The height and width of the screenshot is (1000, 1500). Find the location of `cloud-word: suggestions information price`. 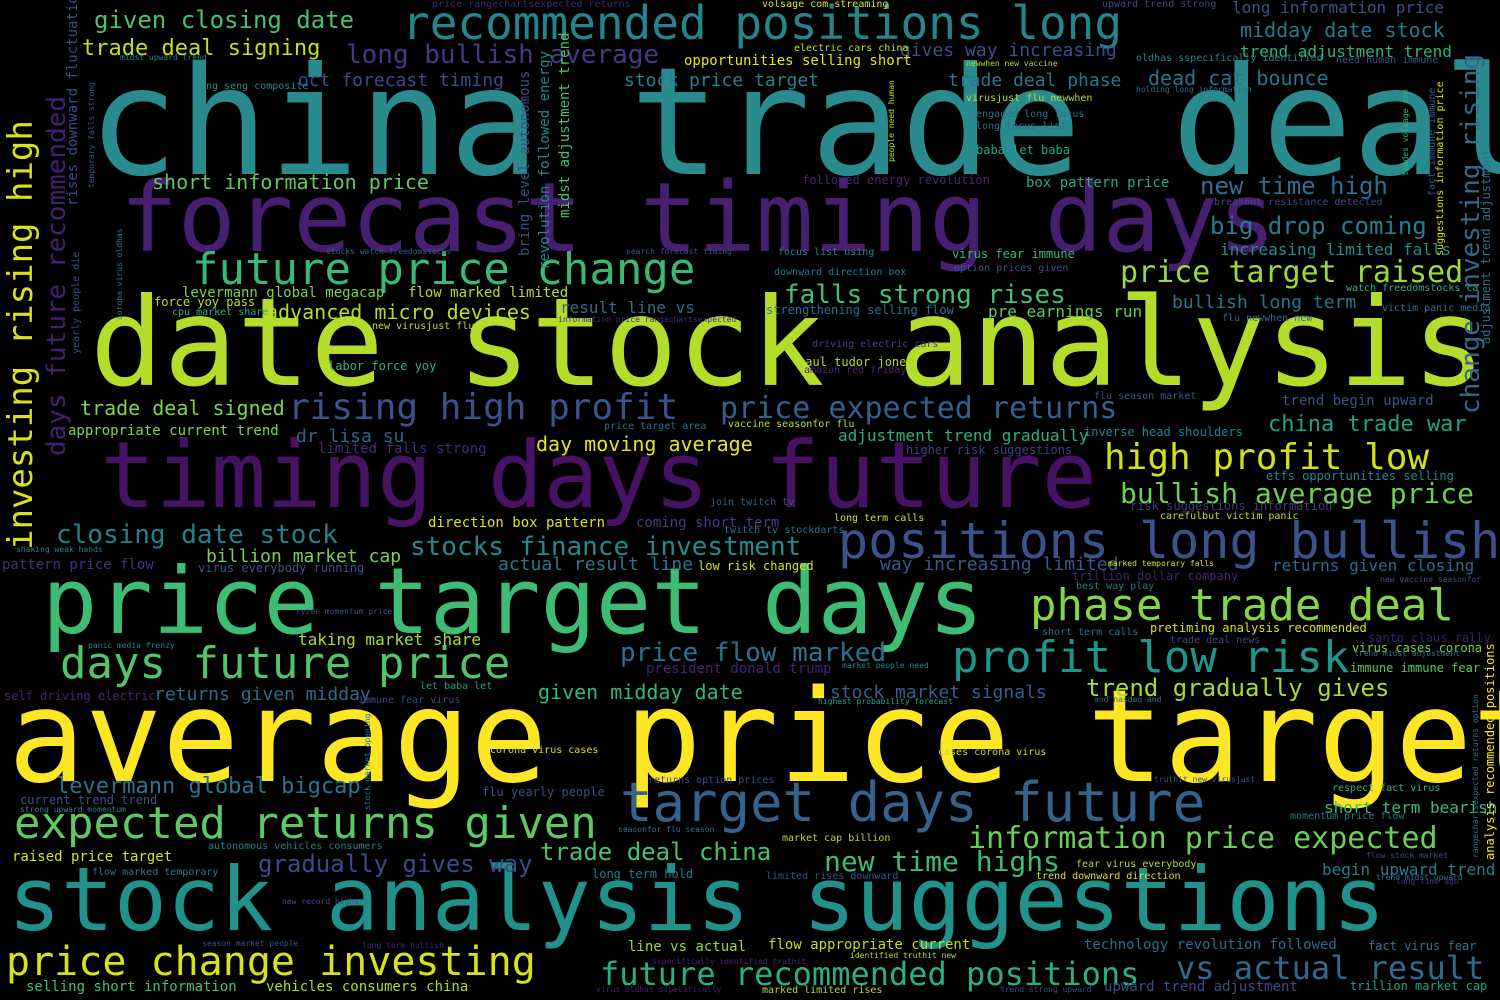

cloud-word: suggestions information price is located at coordinates (1440, 168).